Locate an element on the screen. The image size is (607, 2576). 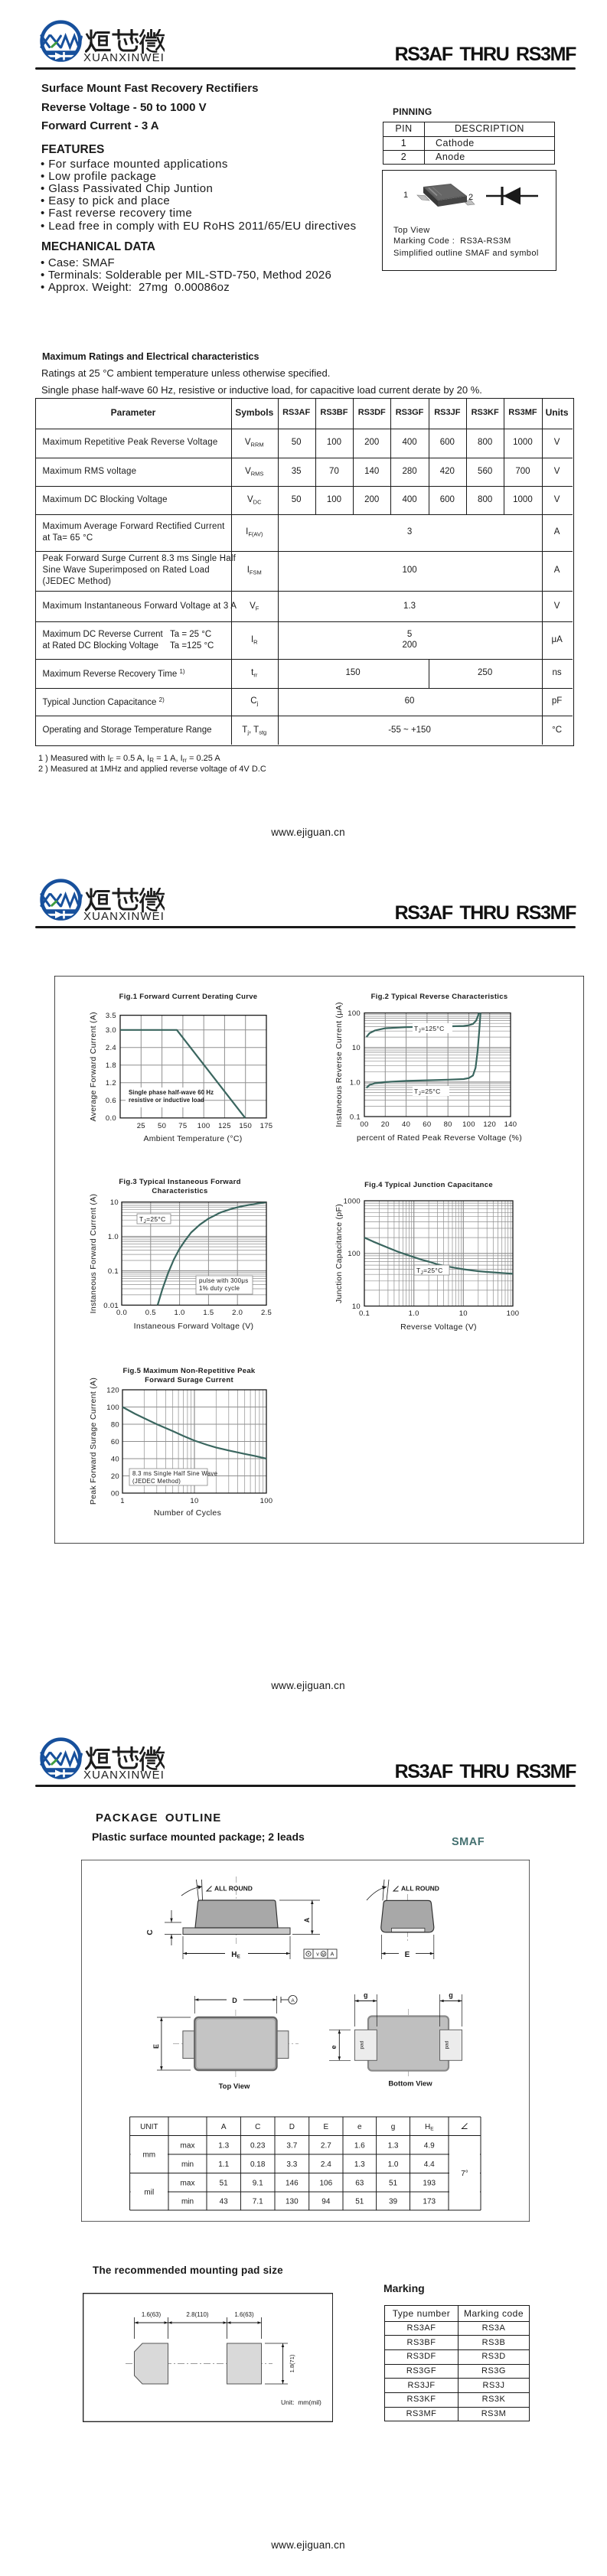
svg-text: Average Forward Current (A) is located at coordinates (94, 1066).